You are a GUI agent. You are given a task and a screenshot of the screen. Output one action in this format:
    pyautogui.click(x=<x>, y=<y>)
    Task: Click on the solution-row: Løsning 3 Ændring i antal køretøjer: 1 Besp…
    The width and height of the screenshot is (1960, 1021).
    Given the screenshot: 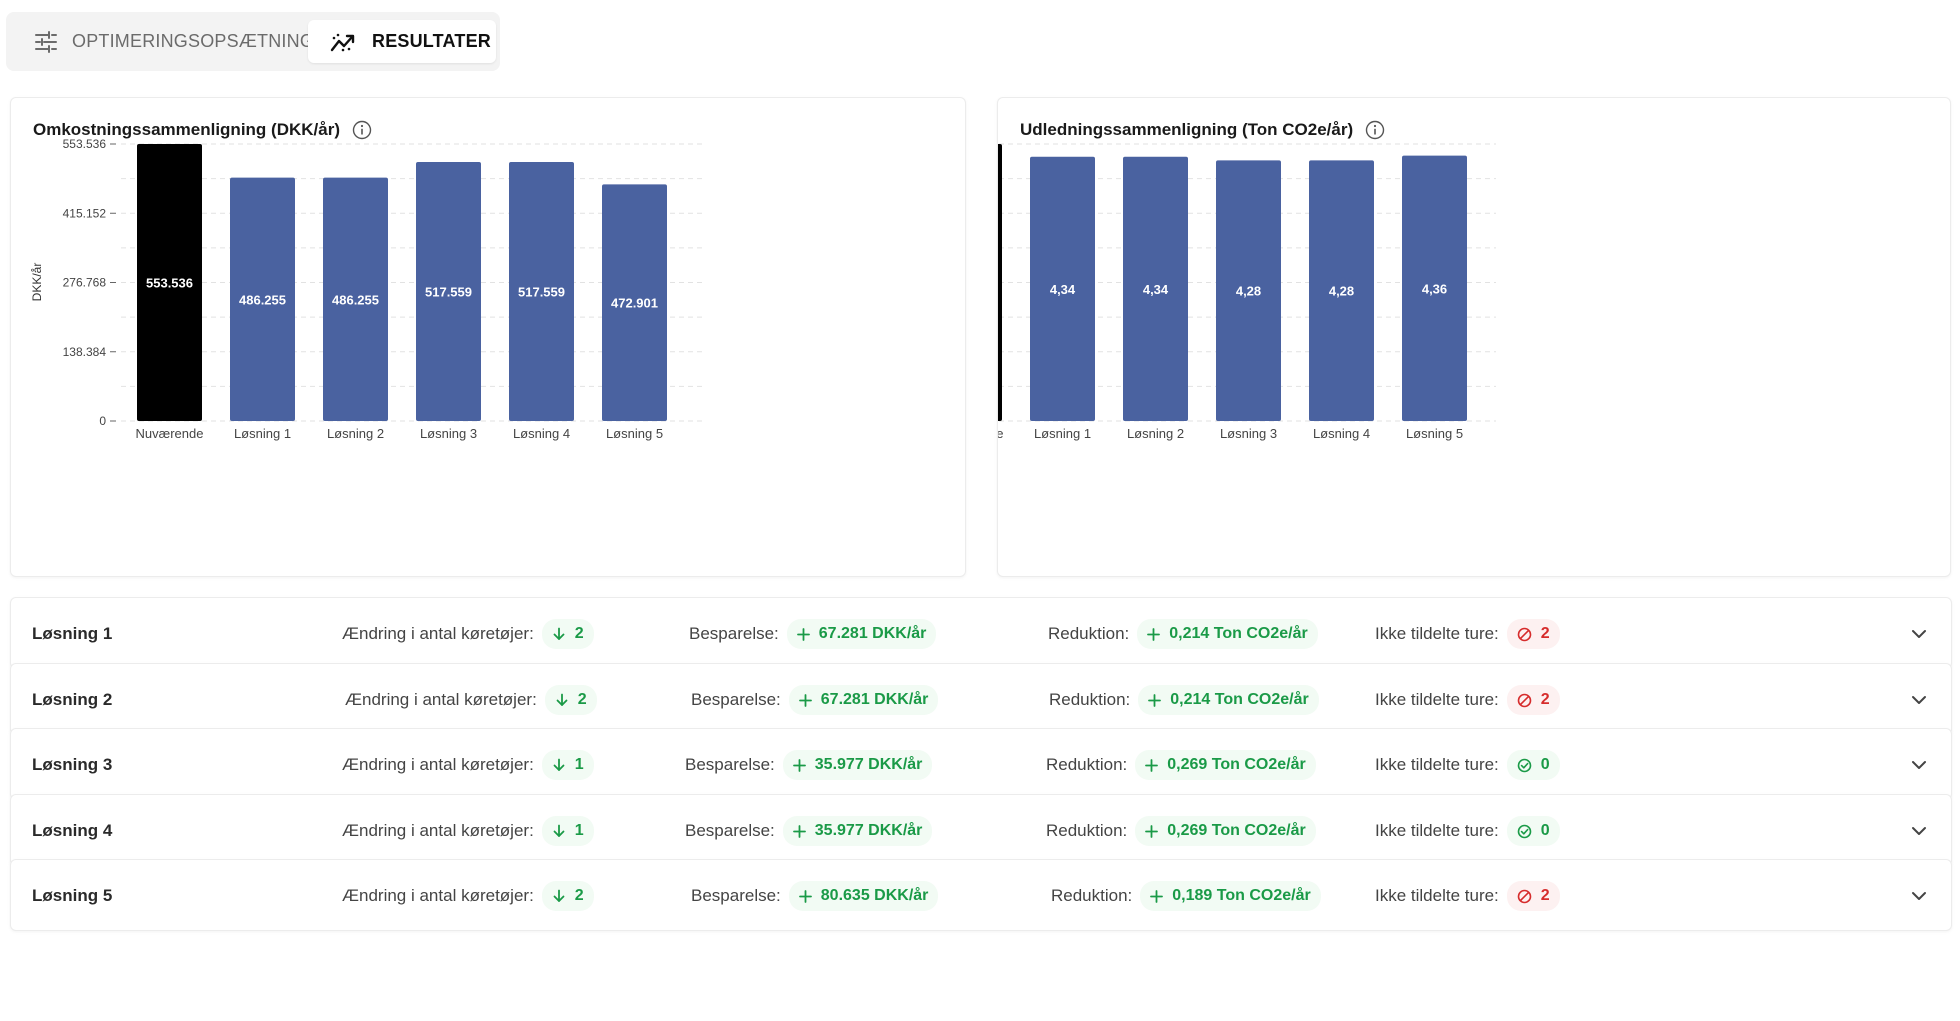 What is the action you would take?
    pyautogui.click(x=981, y=764)
    